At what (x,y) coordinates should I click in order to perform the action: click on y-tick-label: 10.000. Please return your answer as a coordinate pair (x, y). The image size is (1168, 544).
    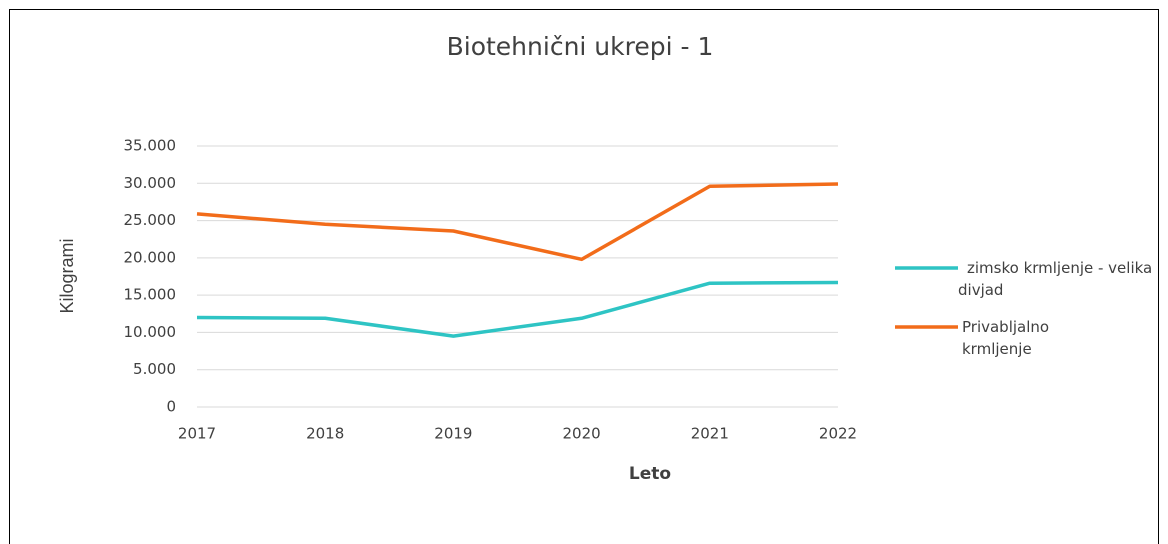
    Looking at the image, I should click on (150, 332).